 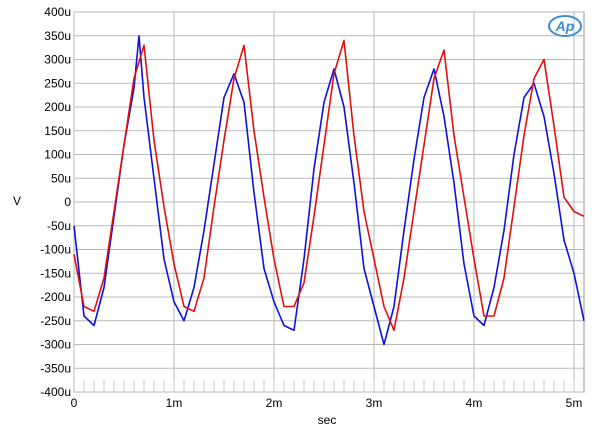 I want to click on y-tick-label: 150u, so click(x=57, y=131).